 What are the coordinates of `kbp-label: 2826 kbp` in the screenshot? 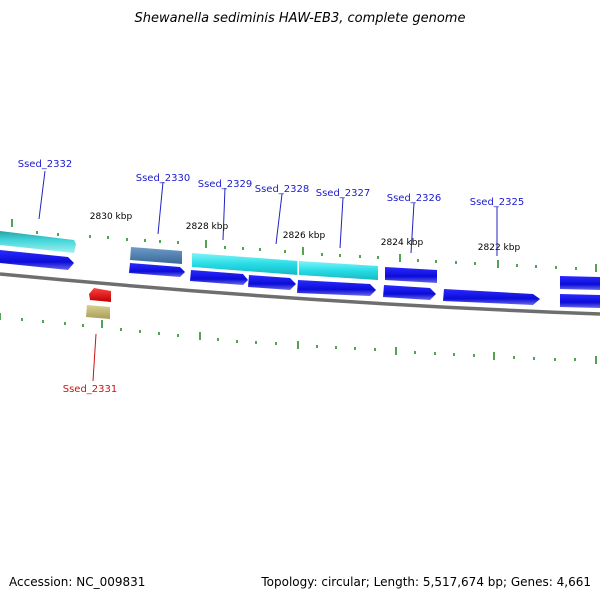 It's located at (304, 236).